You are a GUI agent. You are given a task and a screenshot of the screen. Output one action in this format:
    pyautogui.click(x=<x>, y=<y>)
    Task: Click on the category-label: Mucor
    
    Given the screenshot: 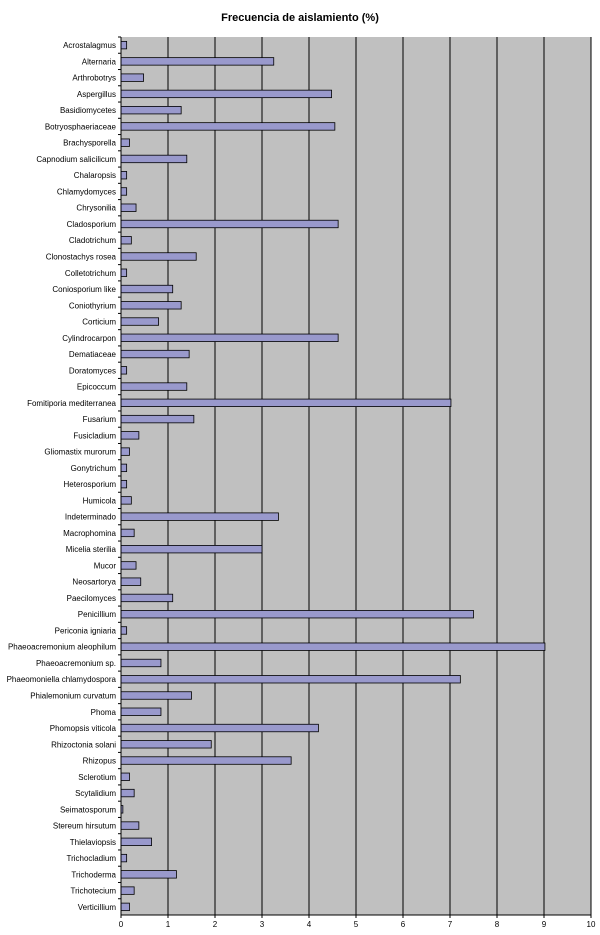 What is the action you would take?
    pyautogui.click(x=105, y=565)
    